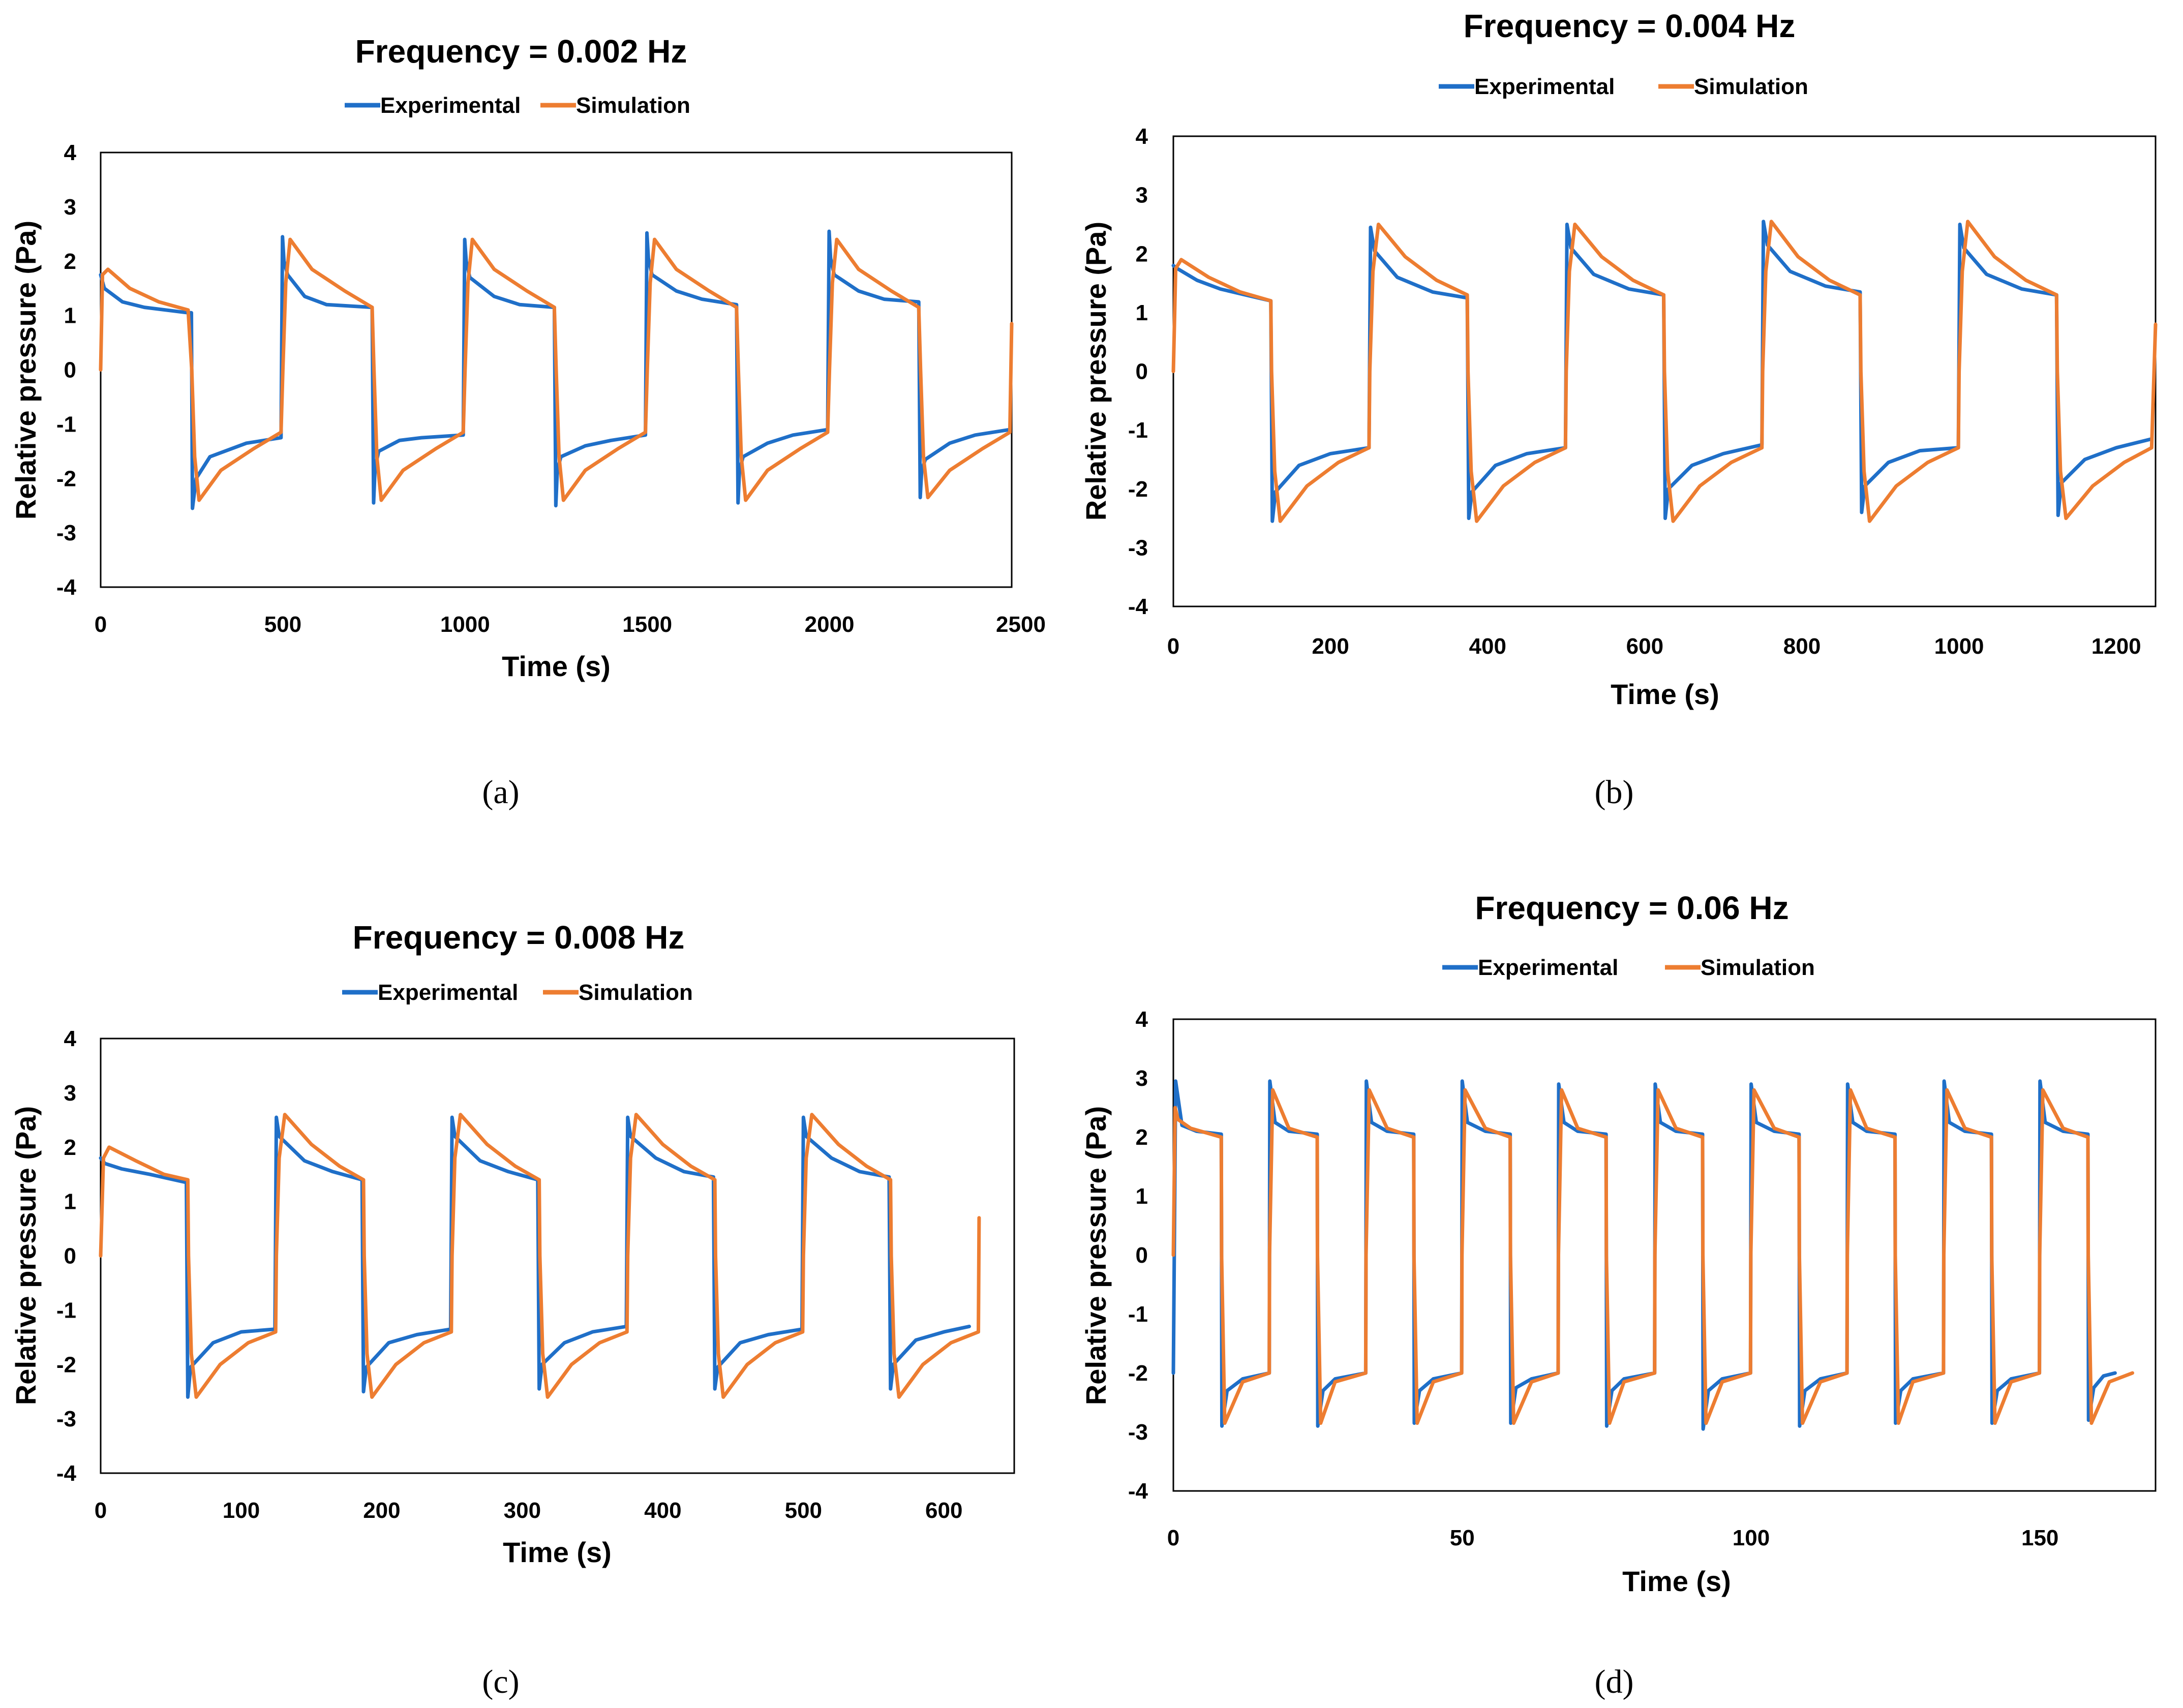  What do you see at coordinates (1676, 1581) in the screenshot?
I see `panel-d-x-axis-title: Time (s)` at bounding box center [1676, 1581].